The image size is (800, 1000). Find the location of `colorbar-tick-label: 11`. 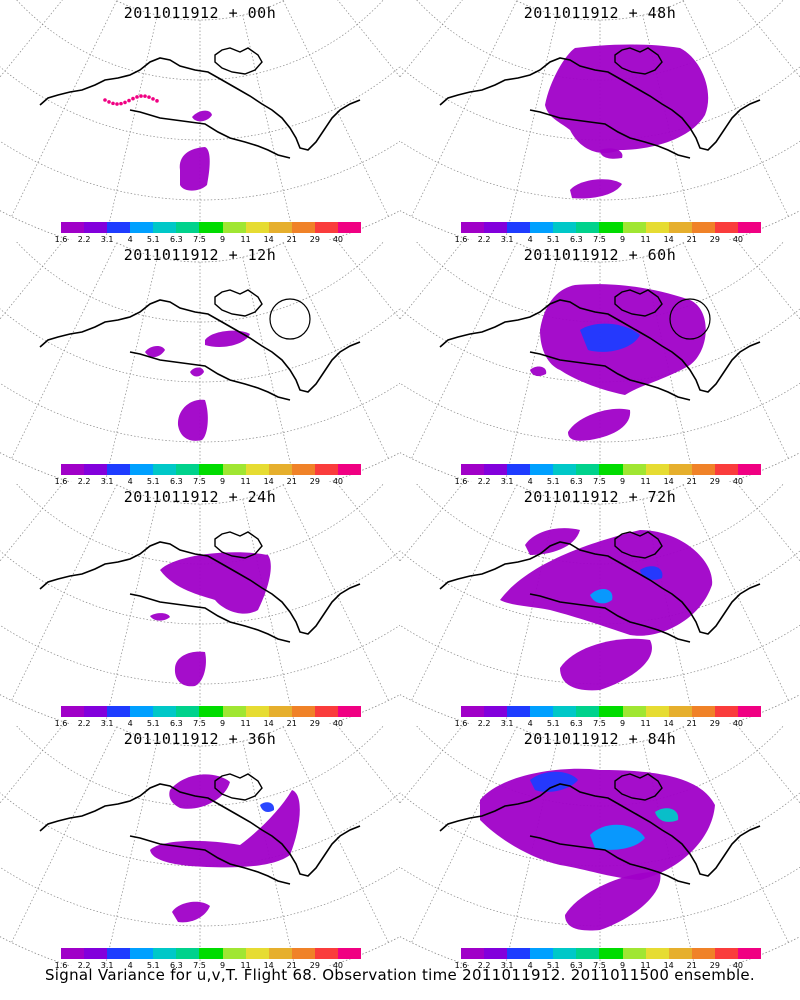

colorbar-tick-label: 11 is located at coordinates (645, 481).